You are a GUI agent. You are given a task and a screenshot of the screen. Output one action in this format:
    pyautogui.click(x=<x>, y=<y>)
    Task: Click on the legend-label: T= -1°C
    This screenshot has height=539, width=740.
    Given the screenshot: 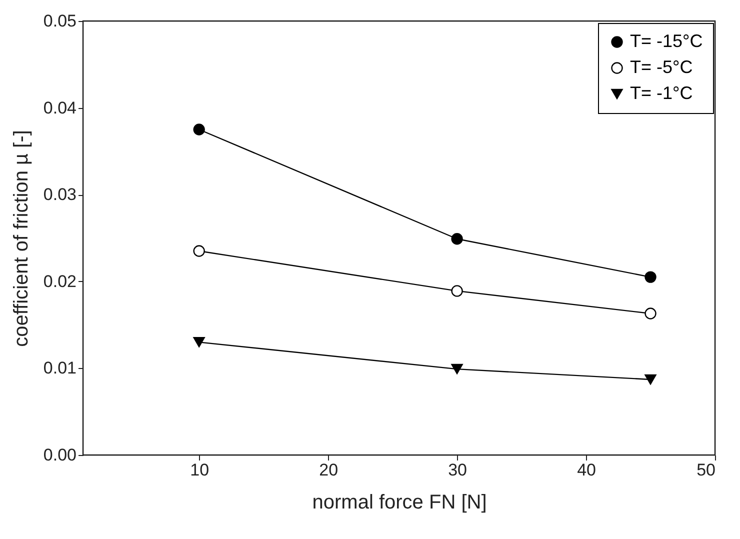 What is the action you would take?
    pyautogui.click(x=661, y=93)
    